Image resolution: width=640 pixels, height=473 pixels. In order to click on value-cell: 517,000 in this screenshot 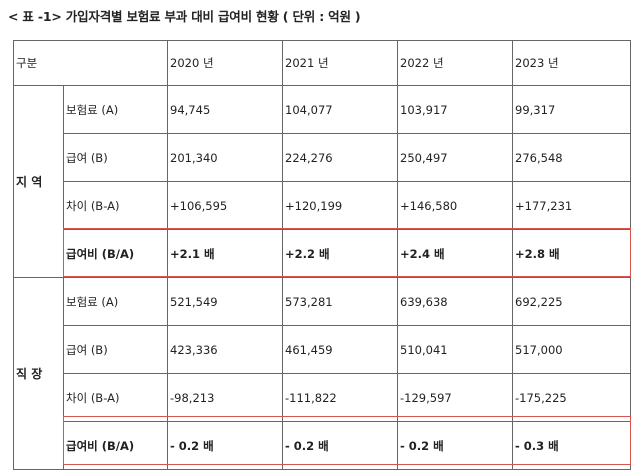, I will do `click(572, 349)`.